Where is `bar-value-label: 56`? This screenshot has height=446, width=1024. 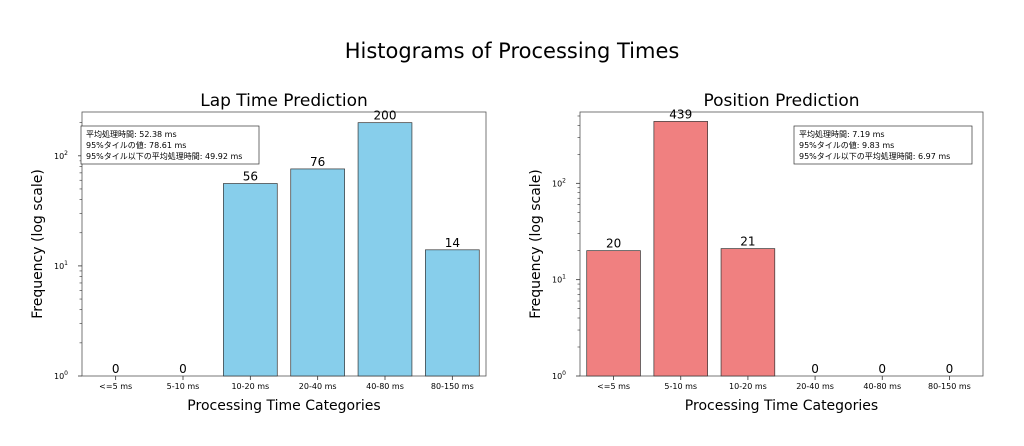
bar-value-label: 56 is located at coordinates (250, 177).